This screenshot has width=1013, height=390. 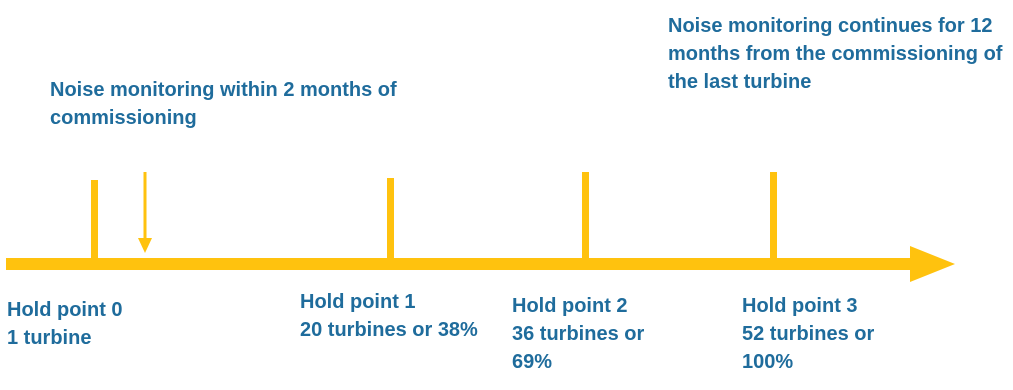 What do you see at coordinates (94, 220) in the screenshot?
I see `hold-point-0-tick` at bounding box center [94, 220].